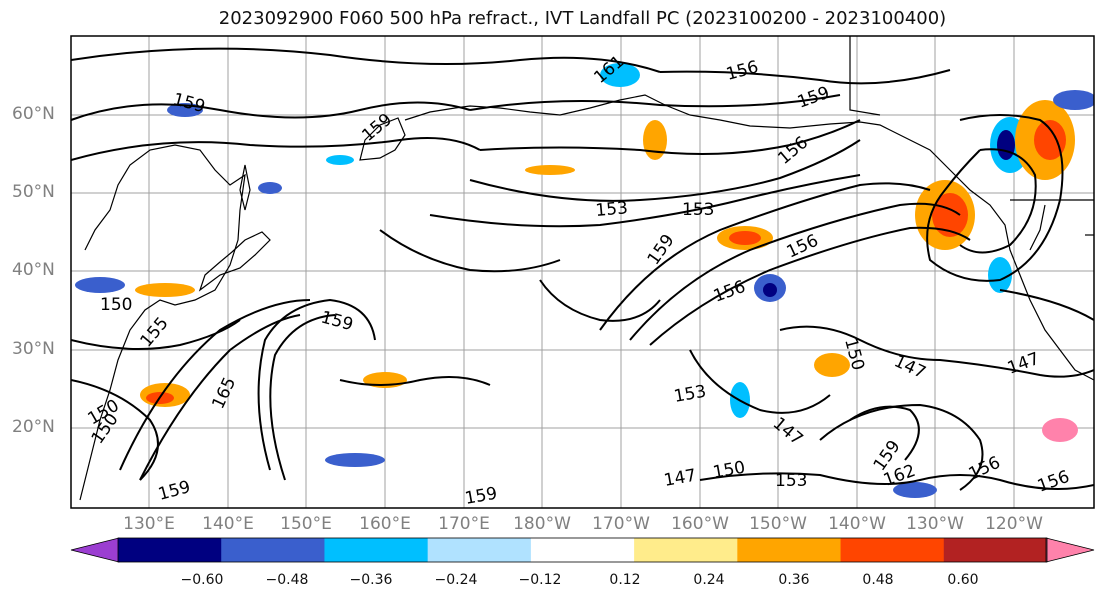 This screenshot has width=1105, height=601. I want to click on lon-label: 150°W, so click(778, 524).